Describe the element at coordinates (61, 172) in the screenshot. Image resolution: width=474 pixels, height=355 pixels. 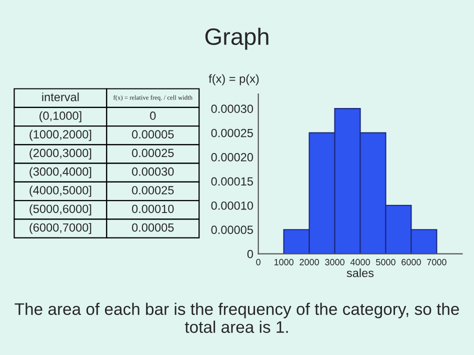
I see `text: (3000,4000]` at that location.